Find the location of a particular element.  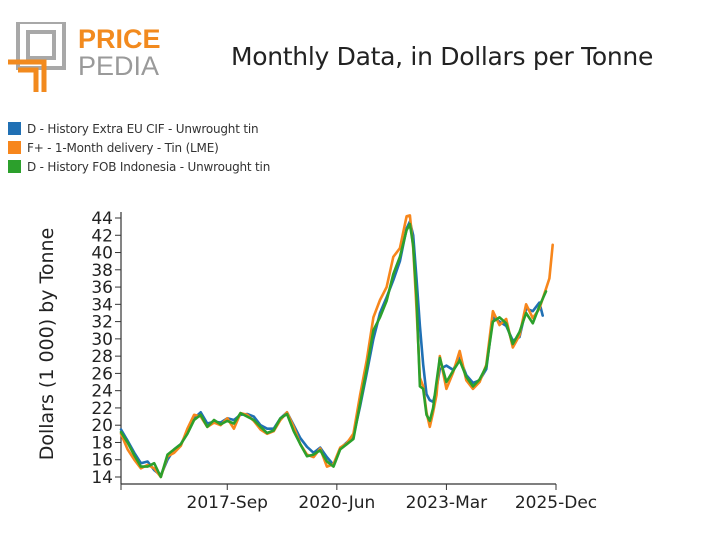

legend-swatch-orange is located at coordinates (14, 147).